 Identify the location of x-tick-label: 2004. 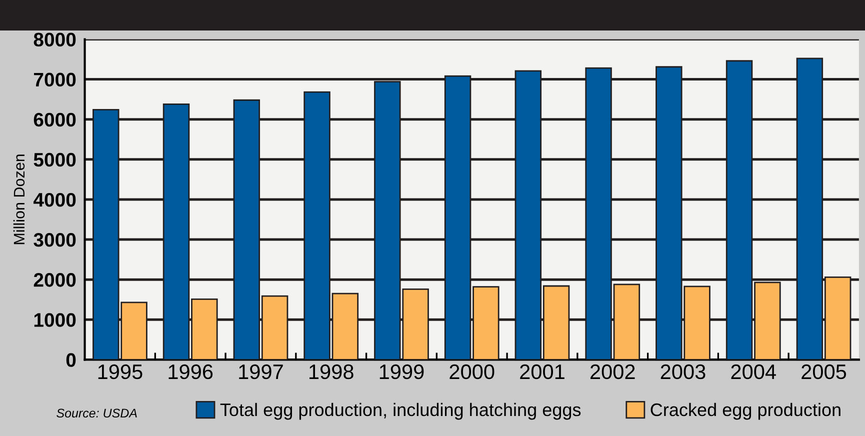
(753, 372).